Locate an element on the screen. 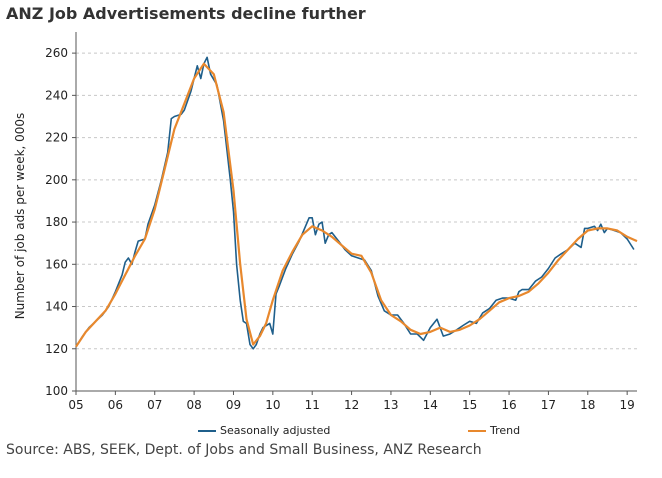 This screenshot has width=662, height=478. y-tick-label: 220 is located at coordinates (56, 138).